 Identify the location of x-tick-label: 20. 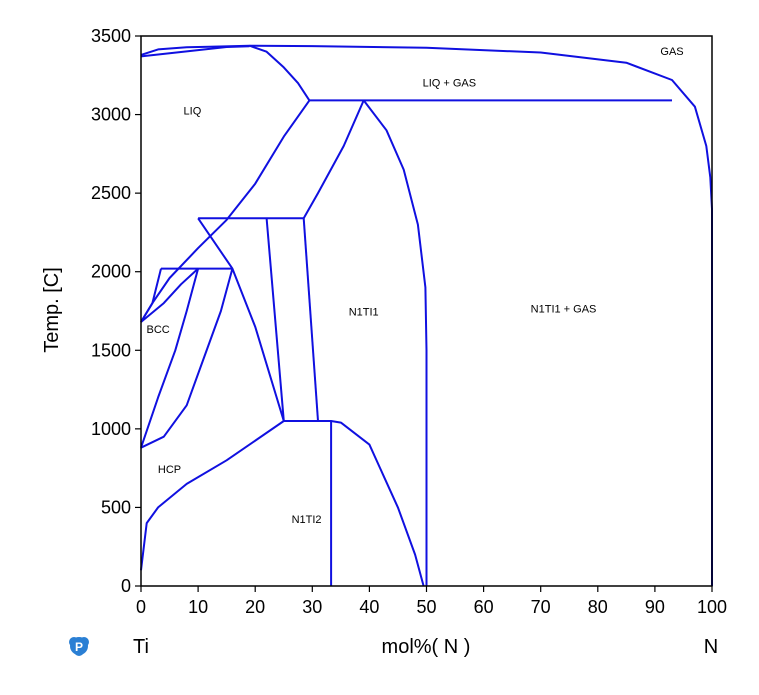
(255, 607).